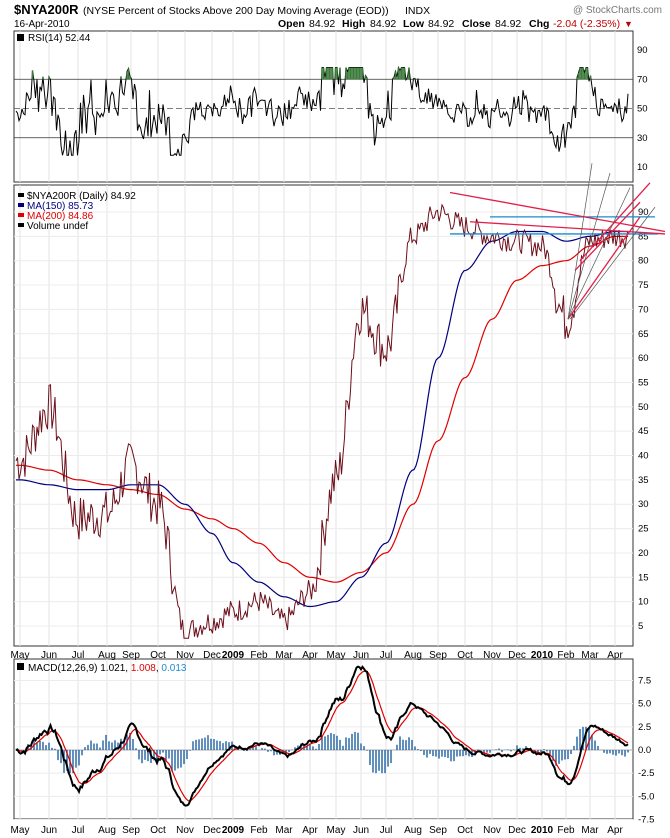 The height and width of the screenshot is (838, 670). What do you see at coordinates (628, 24) in the screenshot?
I see `chg-down-arrow: ▼` at bounding box center [628, 24].